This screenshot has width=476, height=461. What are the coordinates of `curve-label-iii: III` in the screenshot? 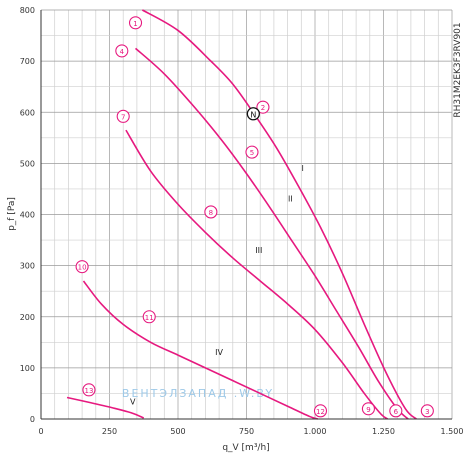 It's located at (258, 250).